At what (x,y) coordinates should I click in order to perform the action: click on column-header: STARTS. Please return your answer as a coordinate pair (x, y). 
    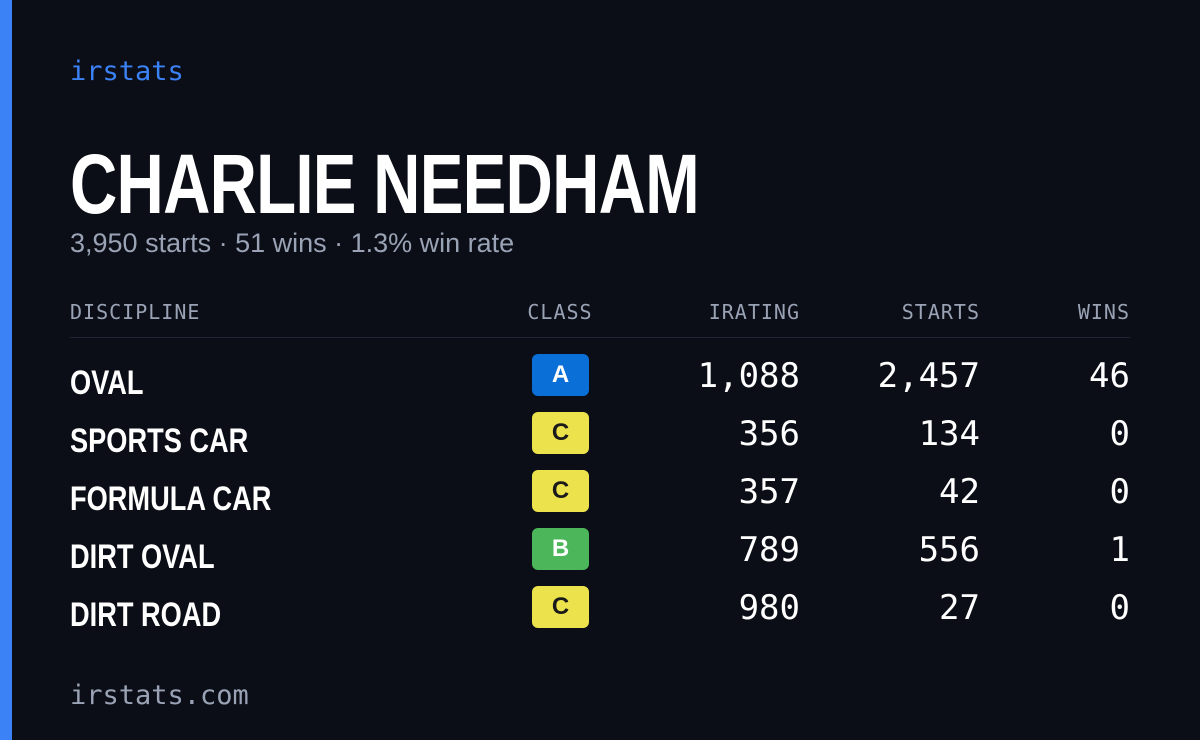
    Looking at the image, I should click on (940, 312).